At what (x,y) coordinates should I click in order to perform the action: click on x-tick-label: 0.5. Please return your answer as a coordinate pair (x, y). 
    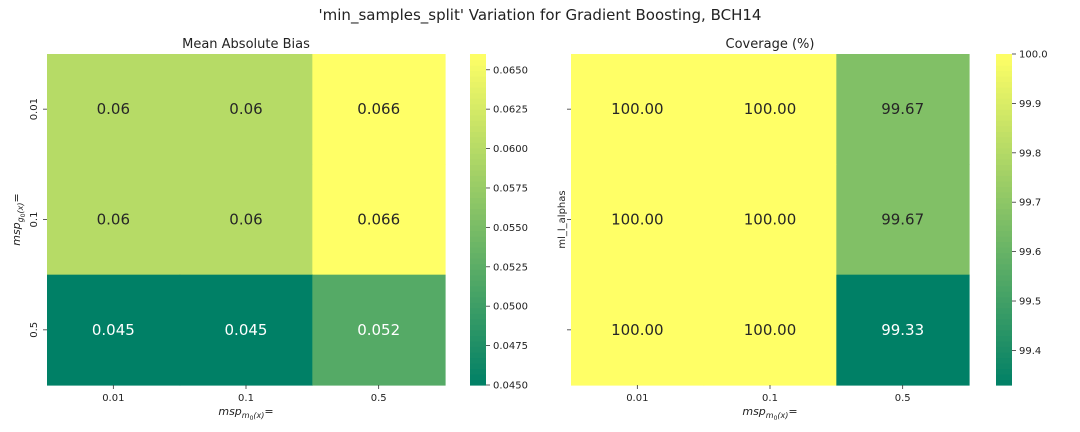
    Looking at the image, I should click on (903, 398).